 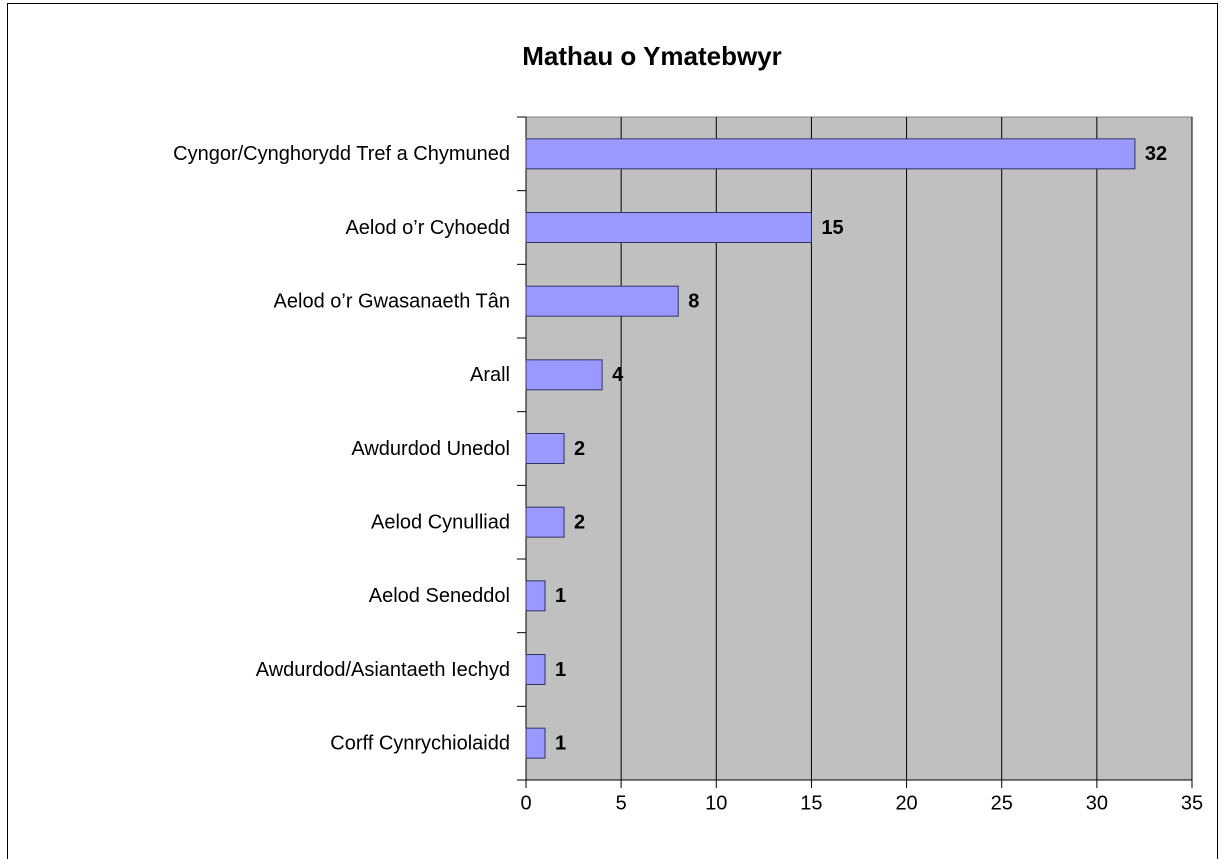 What do you see at coordinates (832, 228) in the screenshot?
I see `value-label: 15` at bounding box center [832, 228].